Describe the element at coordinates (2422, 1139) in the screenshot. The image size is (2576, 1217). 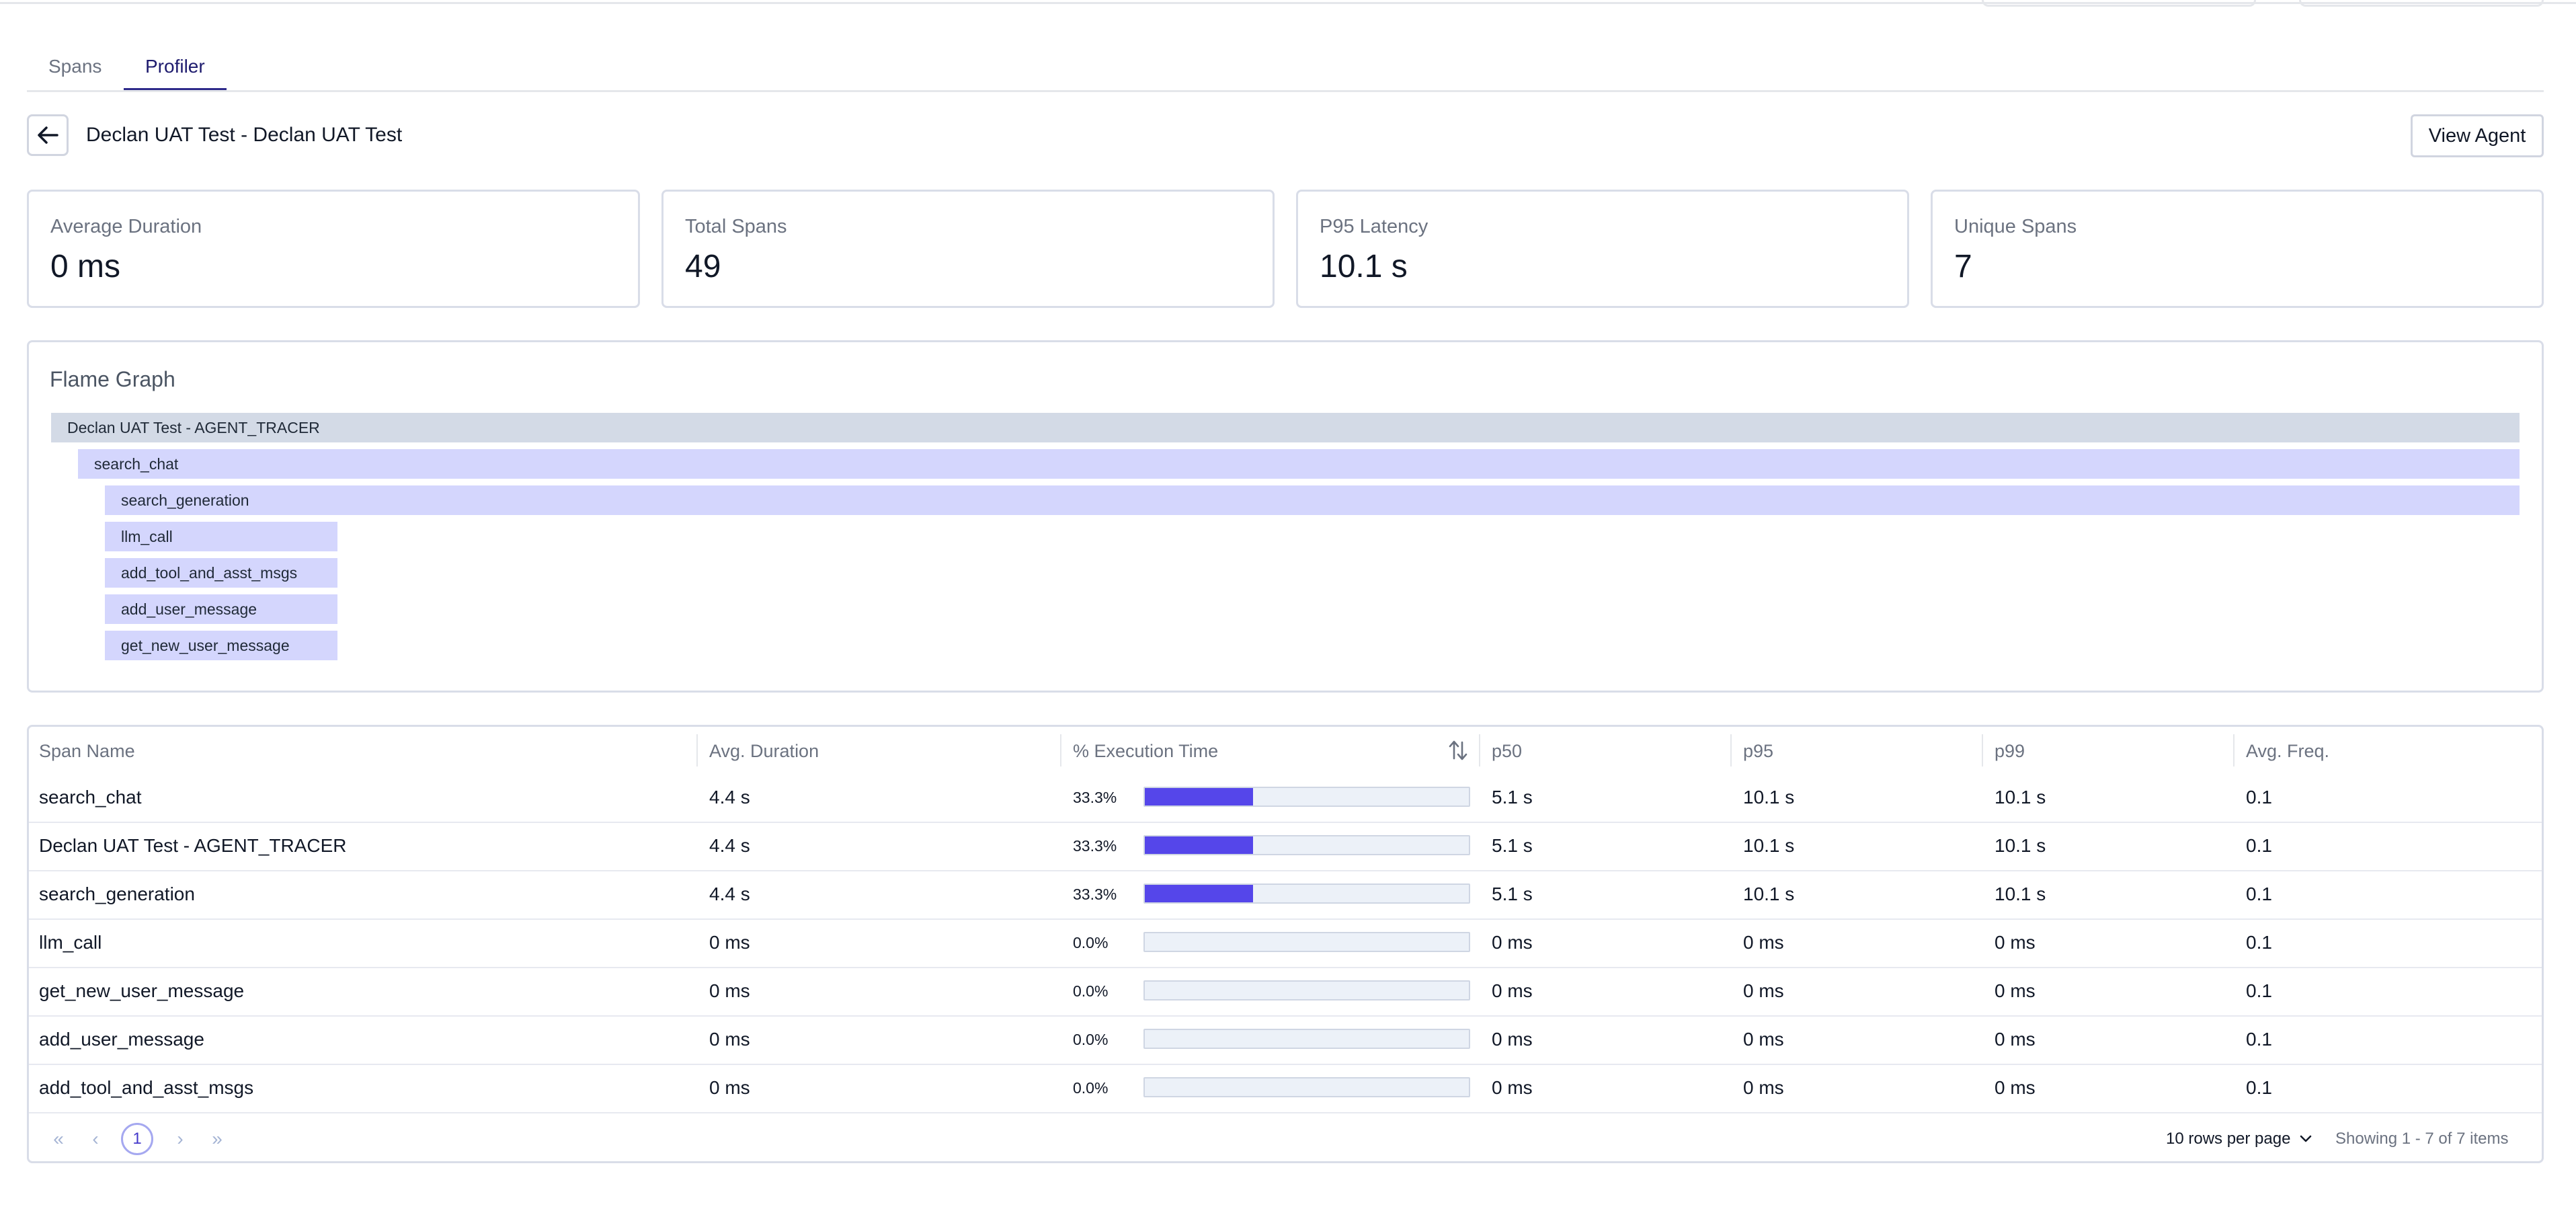
I see `pagination-summary: Showing 1 - 7 of 7 items` at that location.